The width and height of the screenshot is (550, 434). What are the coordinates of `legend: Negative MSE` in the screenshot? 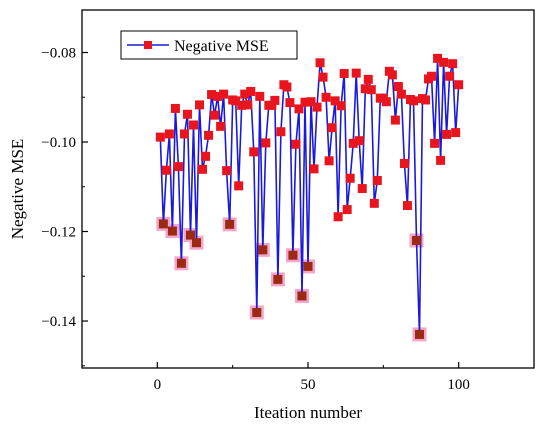 It's located at (209, 45).